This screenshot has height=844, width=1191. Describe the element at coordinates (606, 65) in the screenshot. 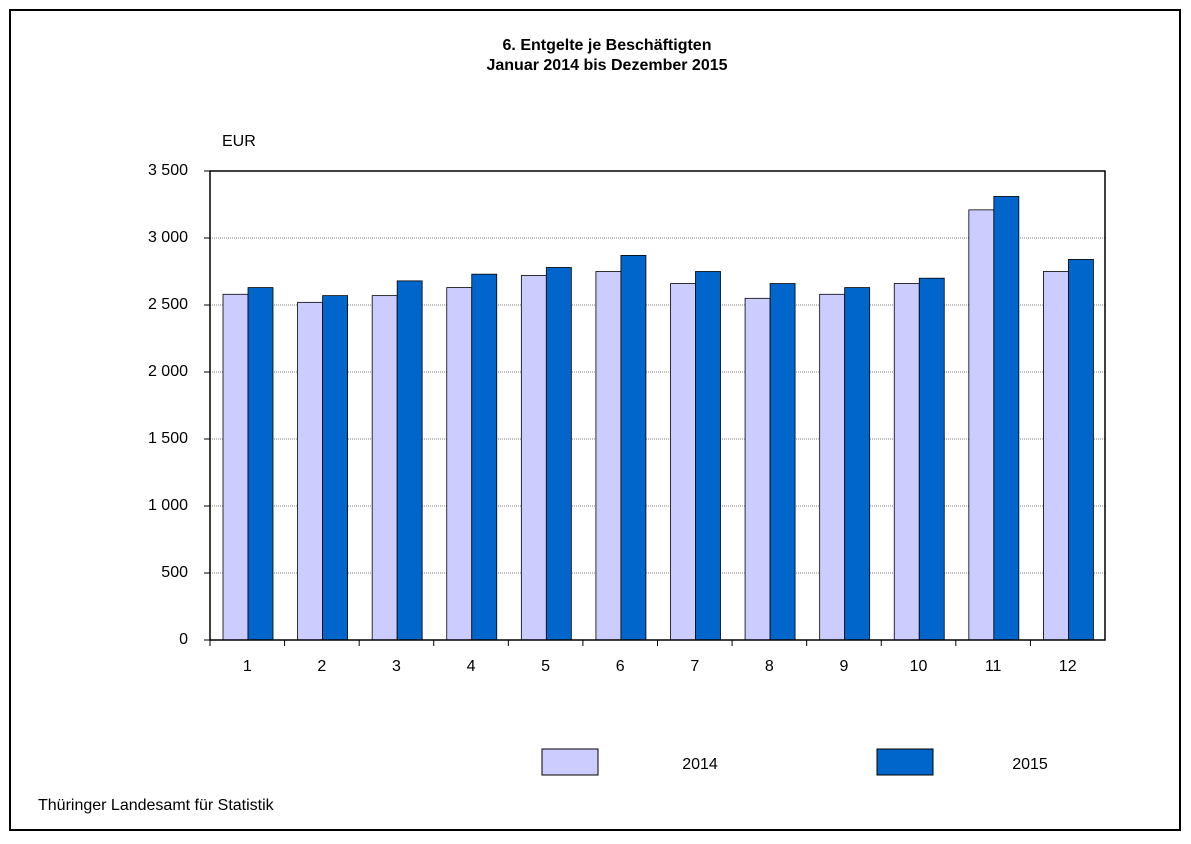

I see `chart-subtitle: Januar 2014 bis Dezember 2015` at that location.